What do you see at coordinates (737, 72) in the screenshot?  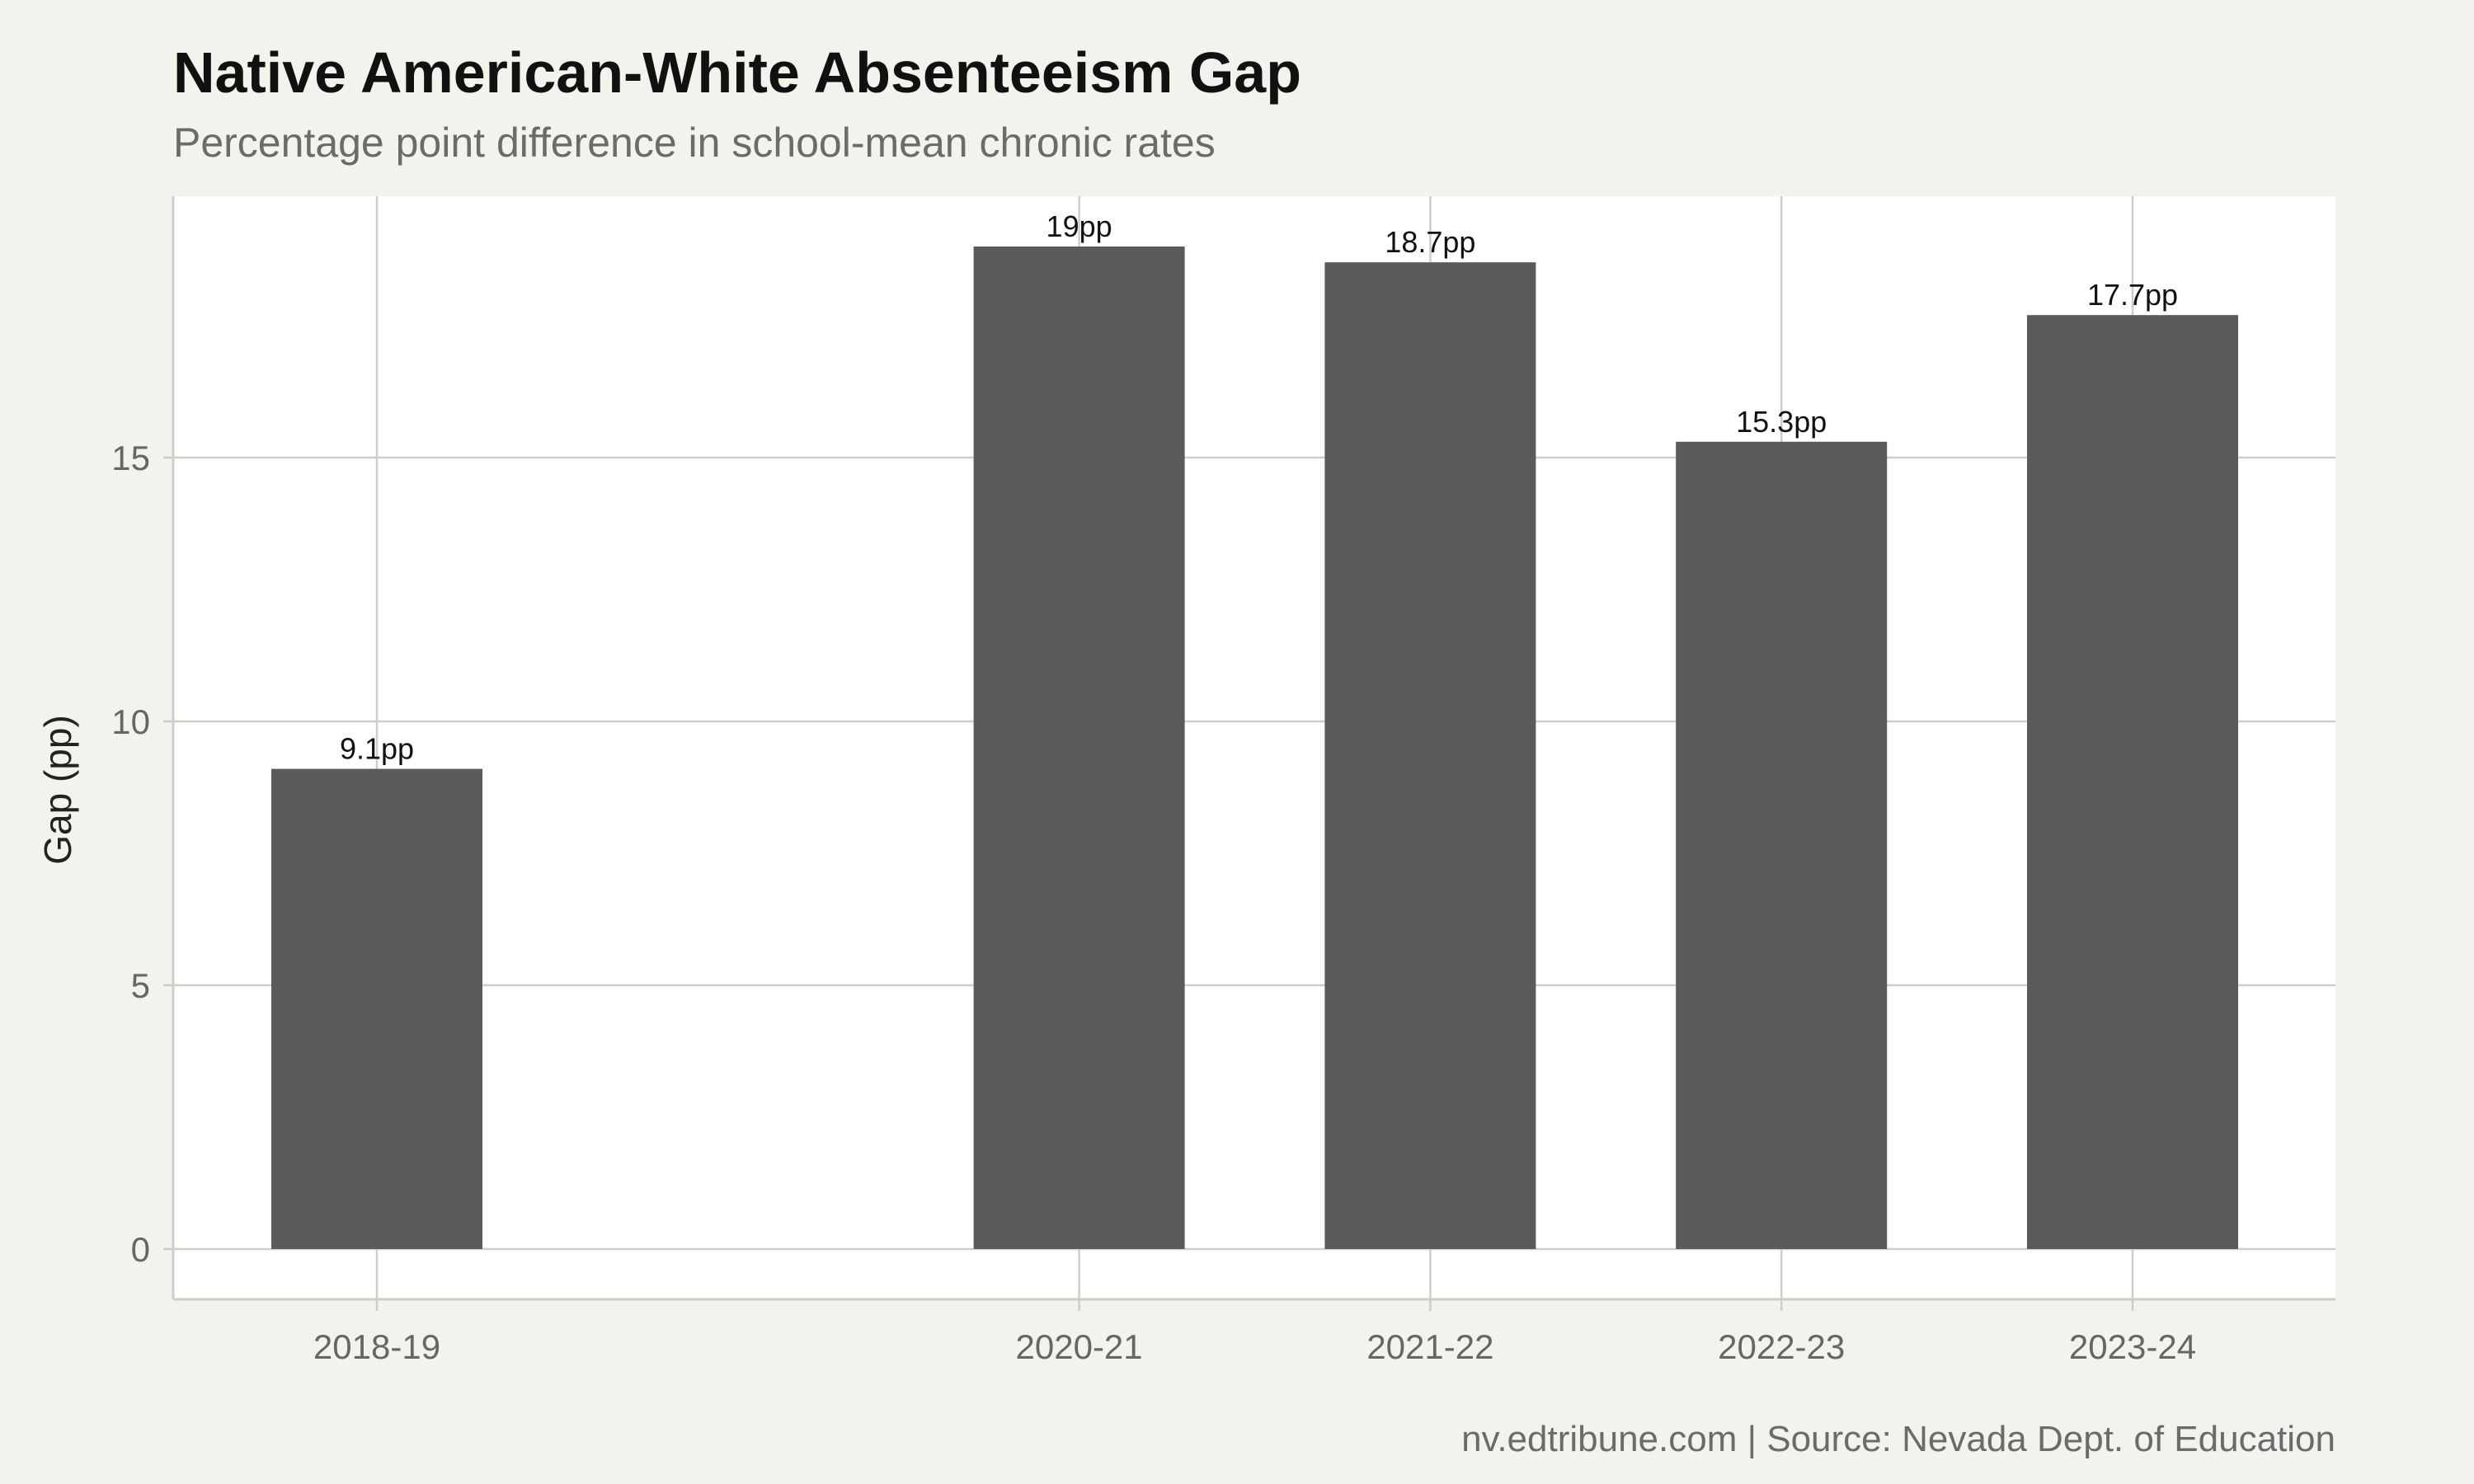 I see `chart-title: Native American-White Absenteeism Gap` at bounding box center [737, 72].